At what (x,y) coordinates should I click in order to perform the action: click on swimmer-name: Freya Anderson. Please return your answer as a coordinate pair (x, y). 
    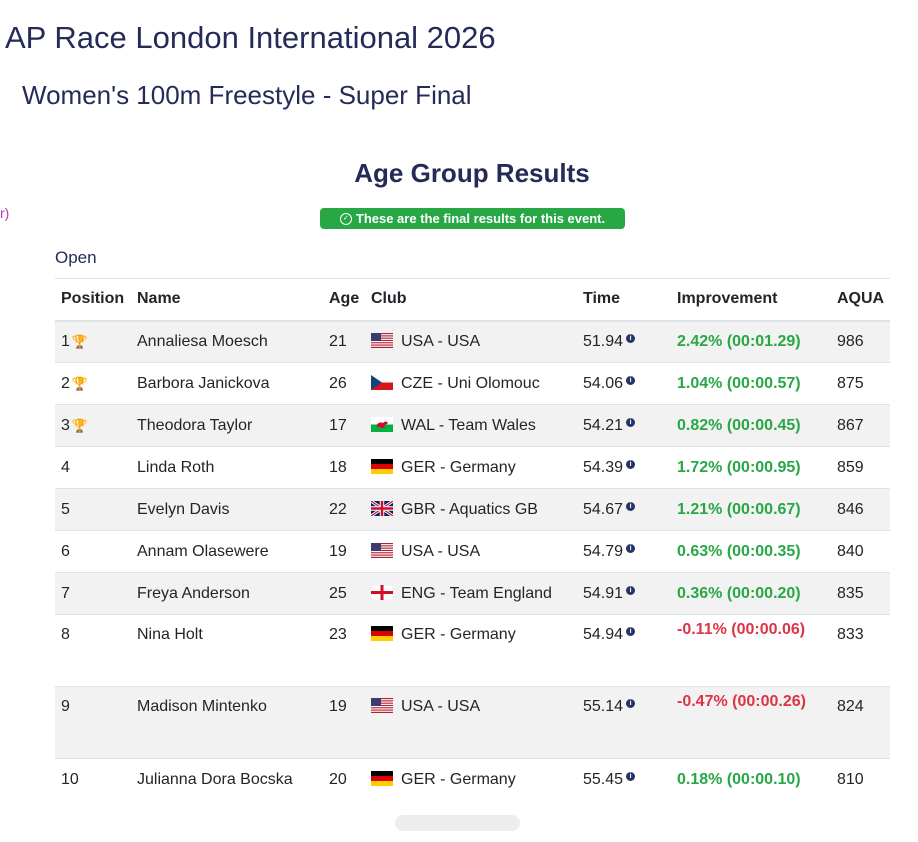
    Looking at the image, I should click on (227, 593).